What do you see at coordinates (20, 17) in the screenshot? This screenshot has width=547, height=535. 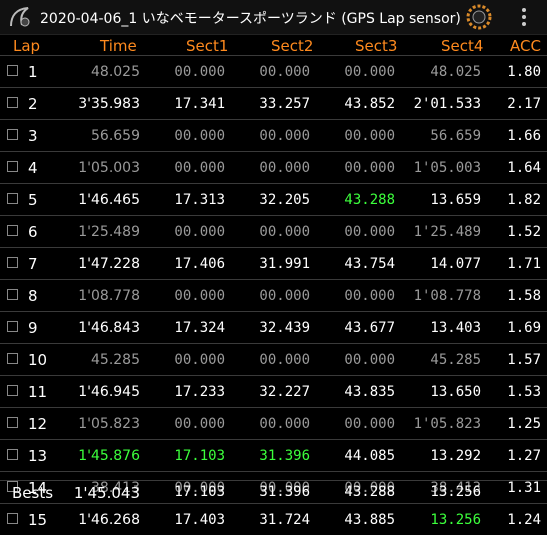 I see `app-logo-icon` at bounding box center [20, 17].